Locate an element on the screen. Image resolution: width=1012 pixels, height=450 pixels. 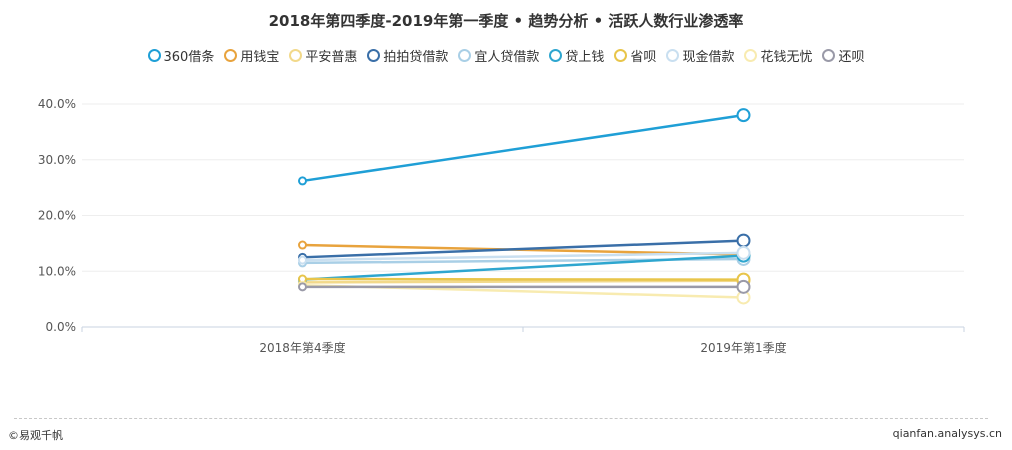
chart-legend: 360借条 用钱宝 平安普惠 拍拍贷借款 宜人贷借款 贷上钱 省呗 现金借款 花钱无忧 还呗 is located at coordinates (506, 55).